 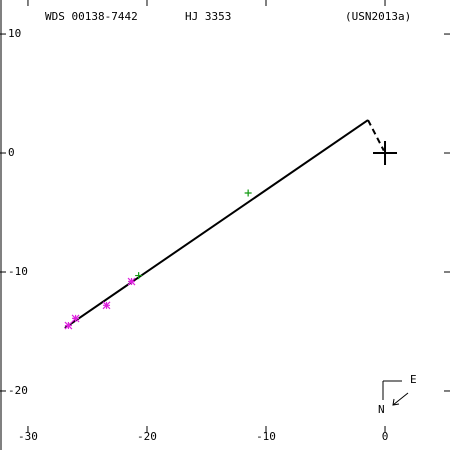 I want to click on chart-title: WDS 00138-7442, so click(x=91, y=16).